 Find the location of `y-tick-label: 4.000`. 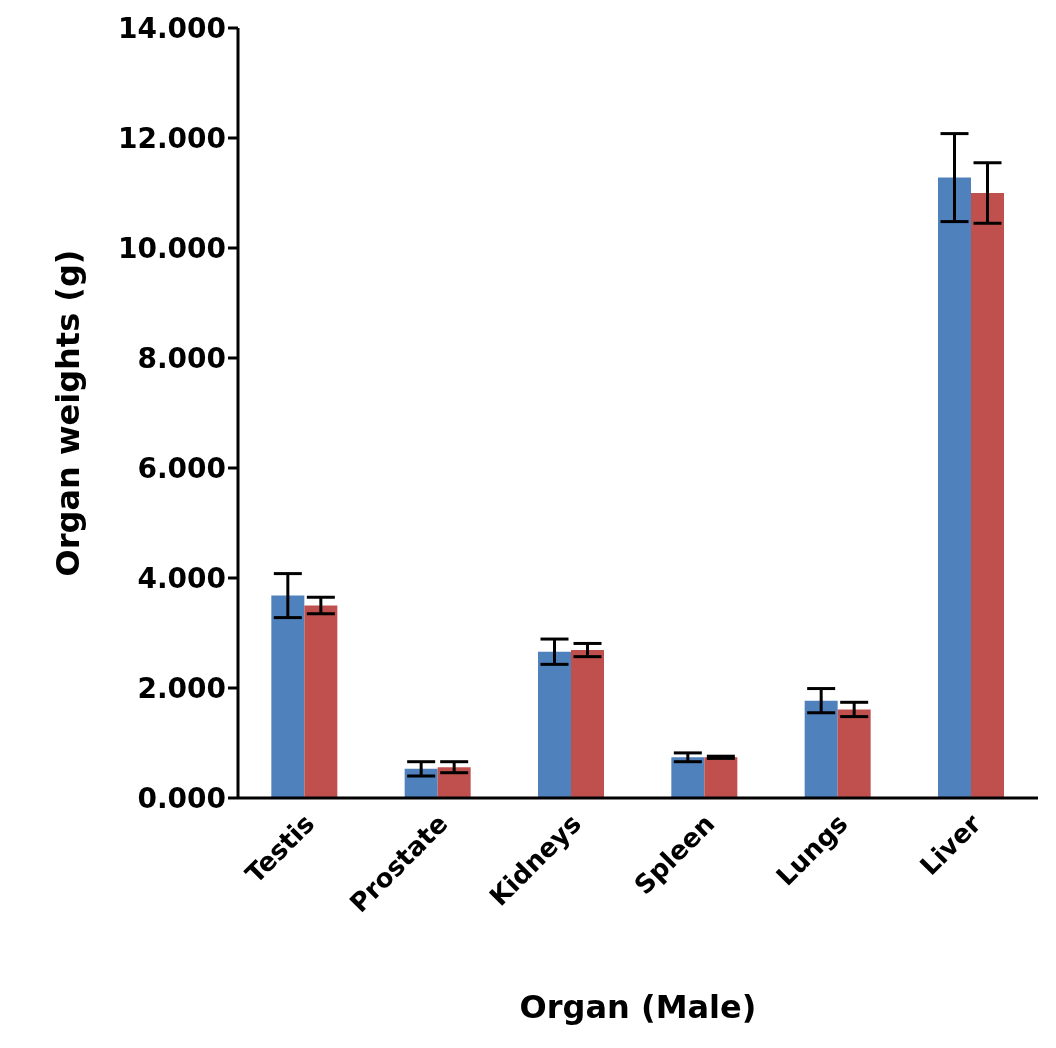

y-tick-label: 4.000 is located at coordinates (181, 578).